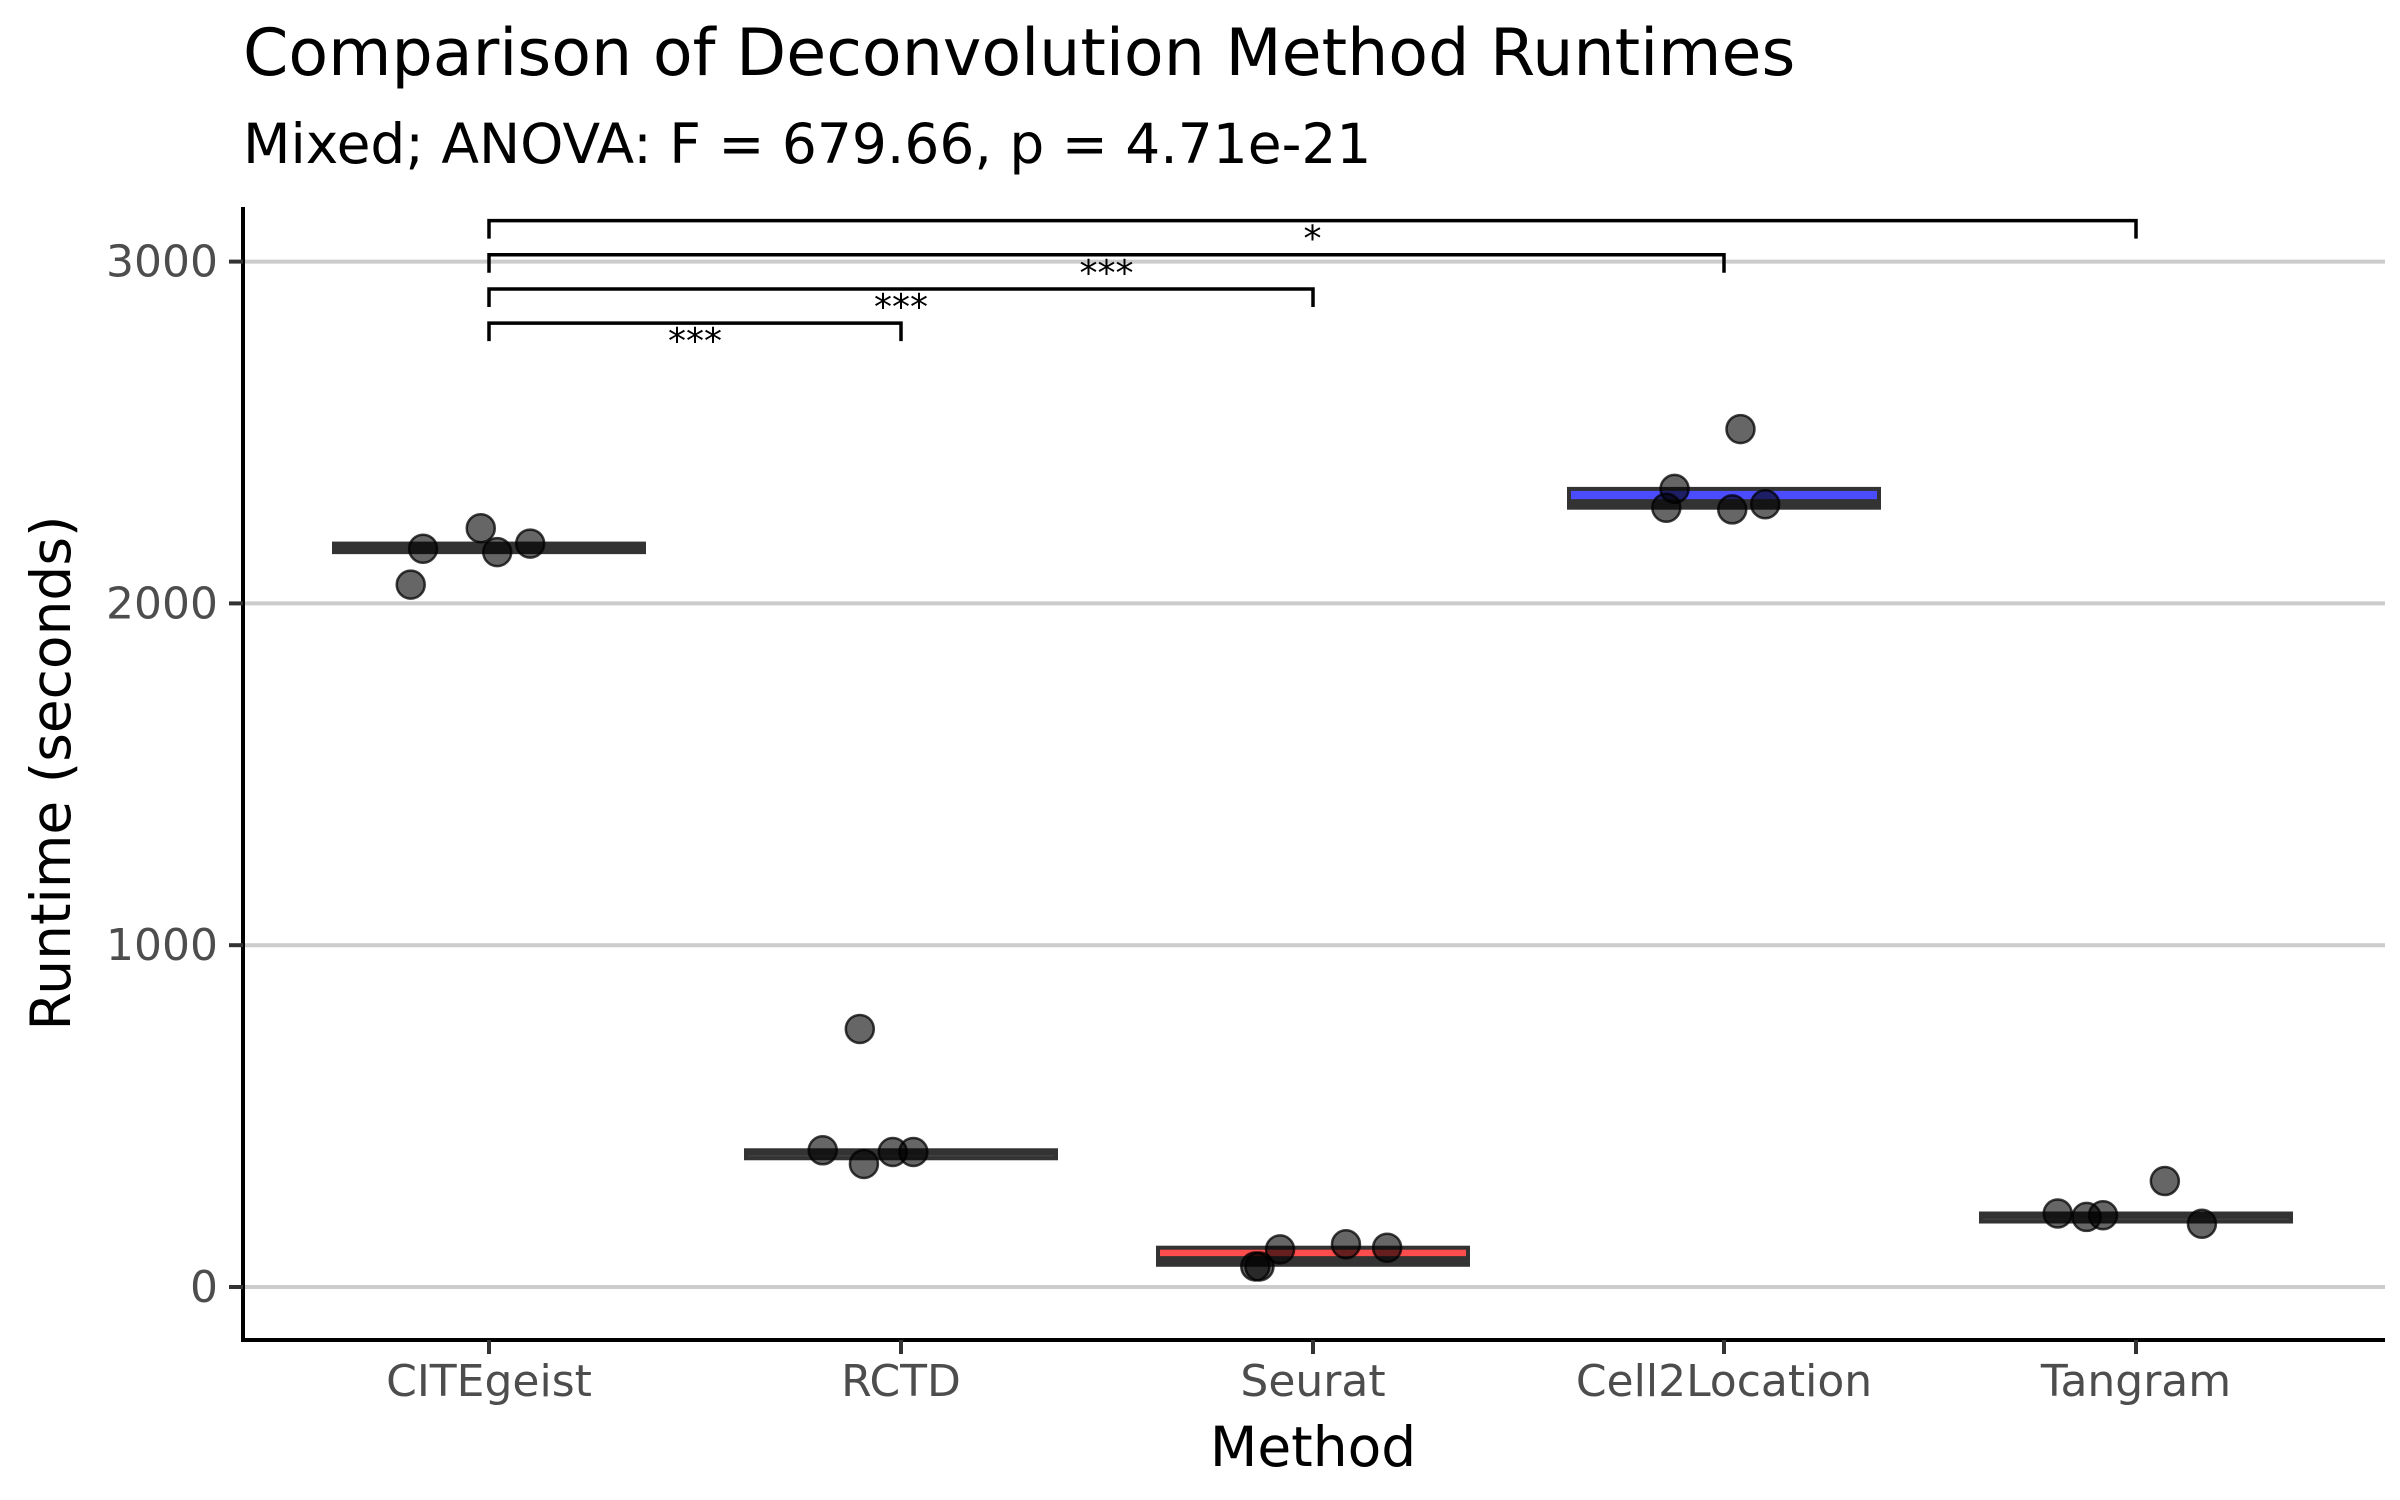 The image size is (2400, 1500). Describe the element at coordinates (204, 1287) in the screenshot. I see `y-tick-label-0: 0` at that location.